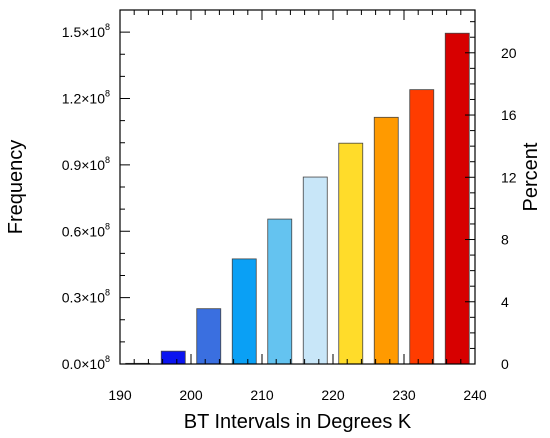  What do you see at coordinates (505, 240) in the screenshot?
I see `y2-tick-label: 8` at bounding box center [505, 240].